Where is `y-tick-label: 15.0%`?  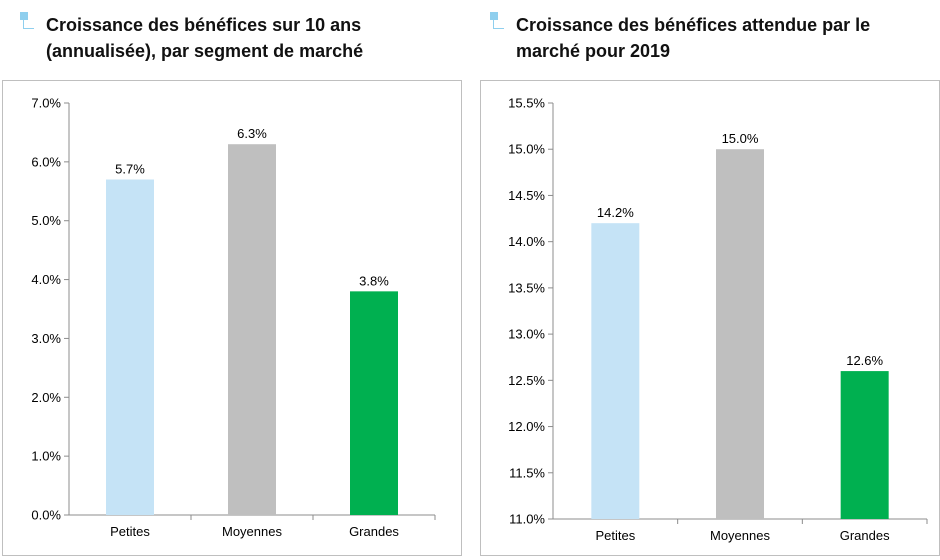
y-tick-label: 15.0% is located at coordinates (526, 149).